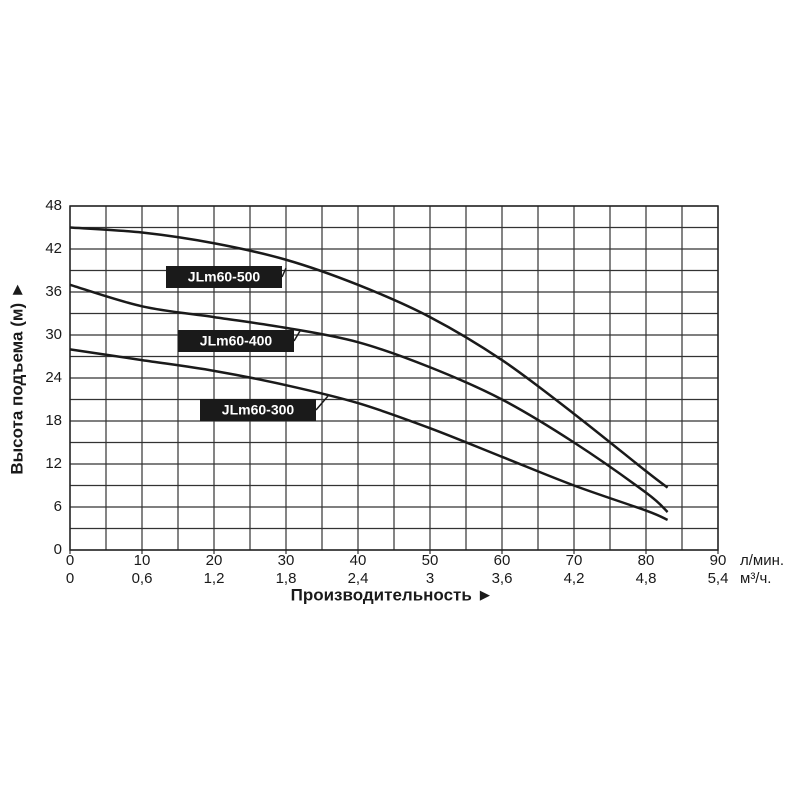  Describe the element at coordinates (286, 560) in the screenshot. I see `x-tick-label: 30` at that location.